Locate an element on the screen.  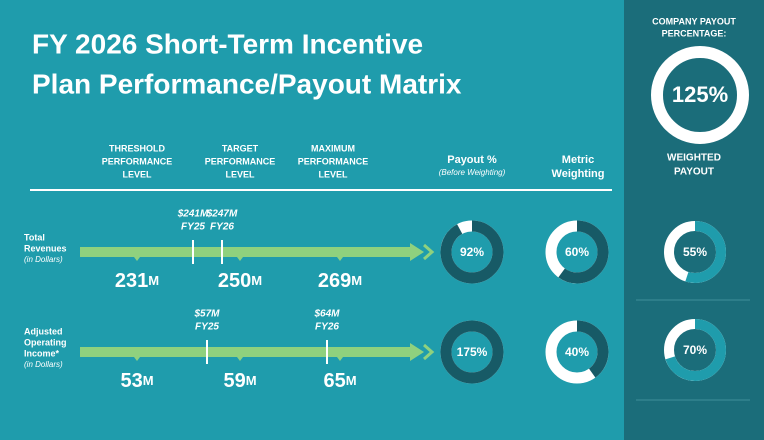
level-number: 250 is located at coordinates (234, 281).